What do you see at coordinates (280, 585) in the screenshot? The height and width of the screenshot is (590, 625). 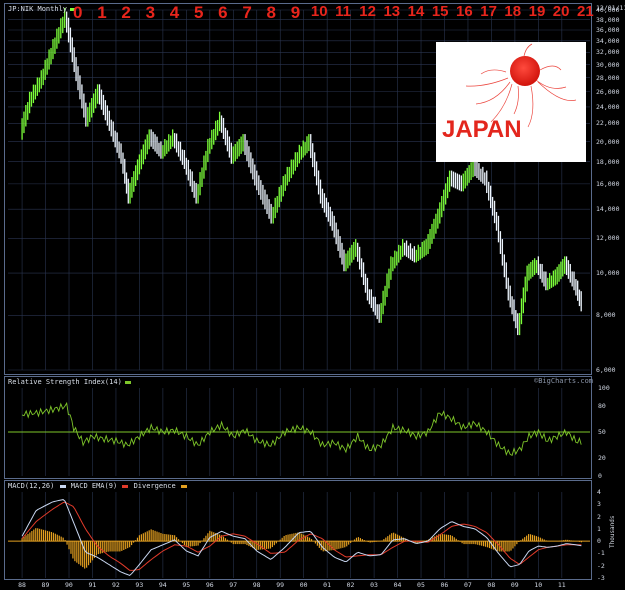 I see `x-tick-label: 99` at bounding box center [280, 585].